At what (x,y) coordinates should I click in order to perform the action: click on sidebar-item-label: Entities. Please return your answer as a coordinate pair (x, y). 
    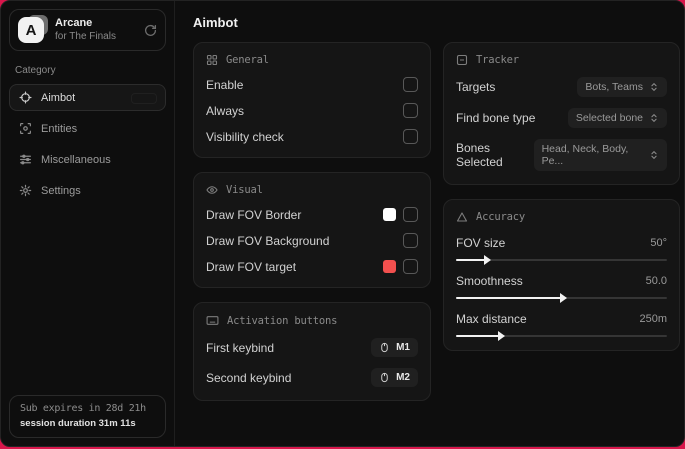
    Looking at the image, I should click on (59, 128).